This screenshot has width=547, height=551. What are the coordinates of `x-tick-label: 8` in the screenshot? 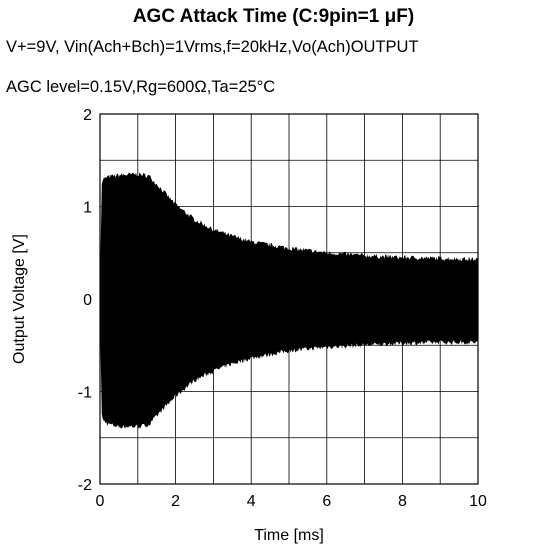 It's located at (402, 501).